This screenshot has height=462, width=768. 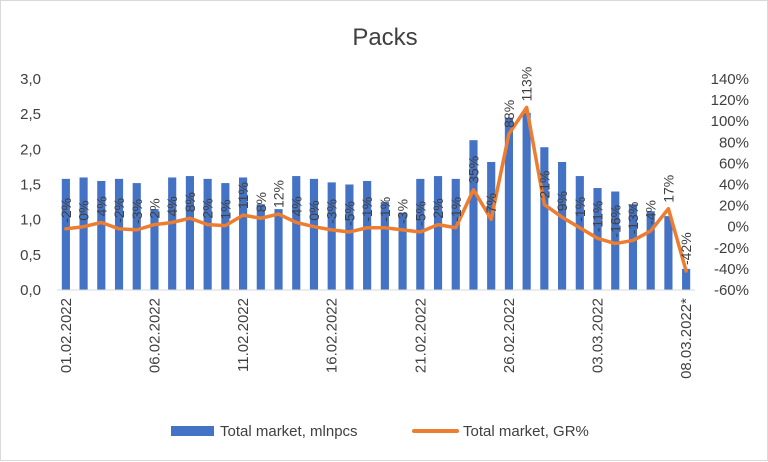 What do you see at coordinates (731, 269) in the screenshot?
I see `y-right-tick-label: -40%` at bounding box center [731, 269].